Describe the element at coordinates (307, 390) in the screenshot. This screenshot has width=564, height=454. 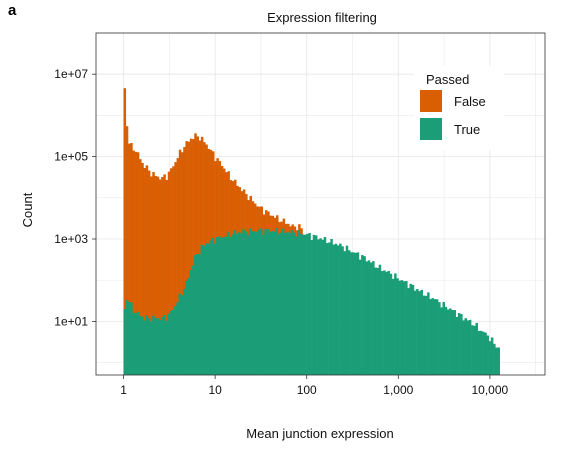
I see `x-tick-label: 100` at that location.